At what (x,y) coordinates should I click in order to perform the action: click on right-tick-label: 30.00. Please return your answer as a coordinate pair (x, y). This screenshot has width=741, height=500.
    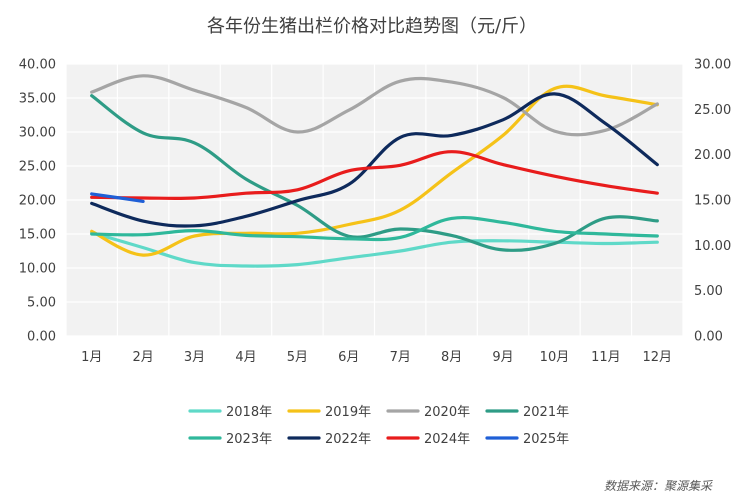
    Looking at the image, I should click on (712, 65).